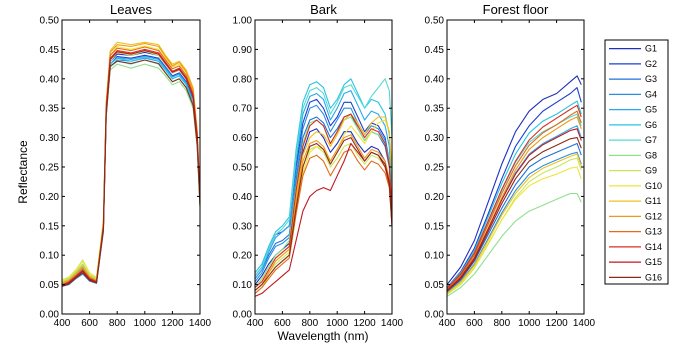 The height and width of the screenshot is (347, 682). I want to click on legend-box, so click(636, 162).